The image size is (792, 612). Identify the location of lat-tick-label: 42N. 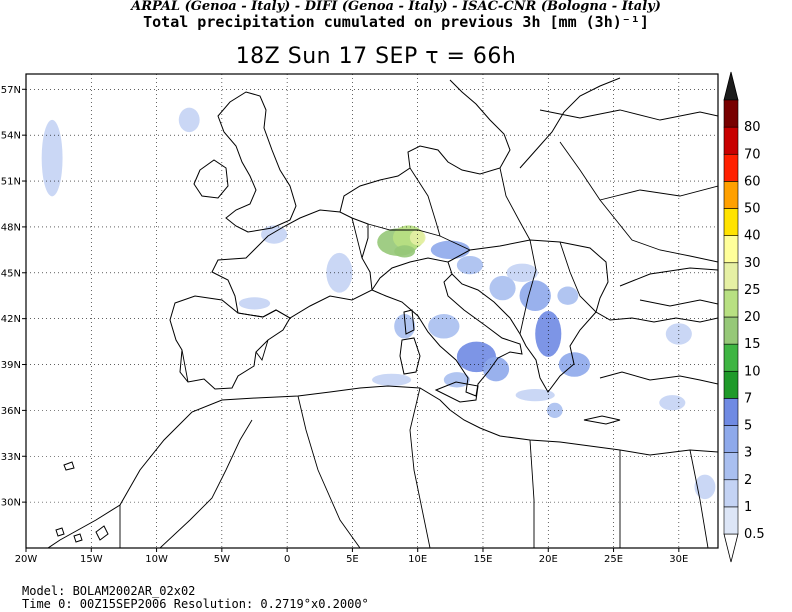
(11, 319).